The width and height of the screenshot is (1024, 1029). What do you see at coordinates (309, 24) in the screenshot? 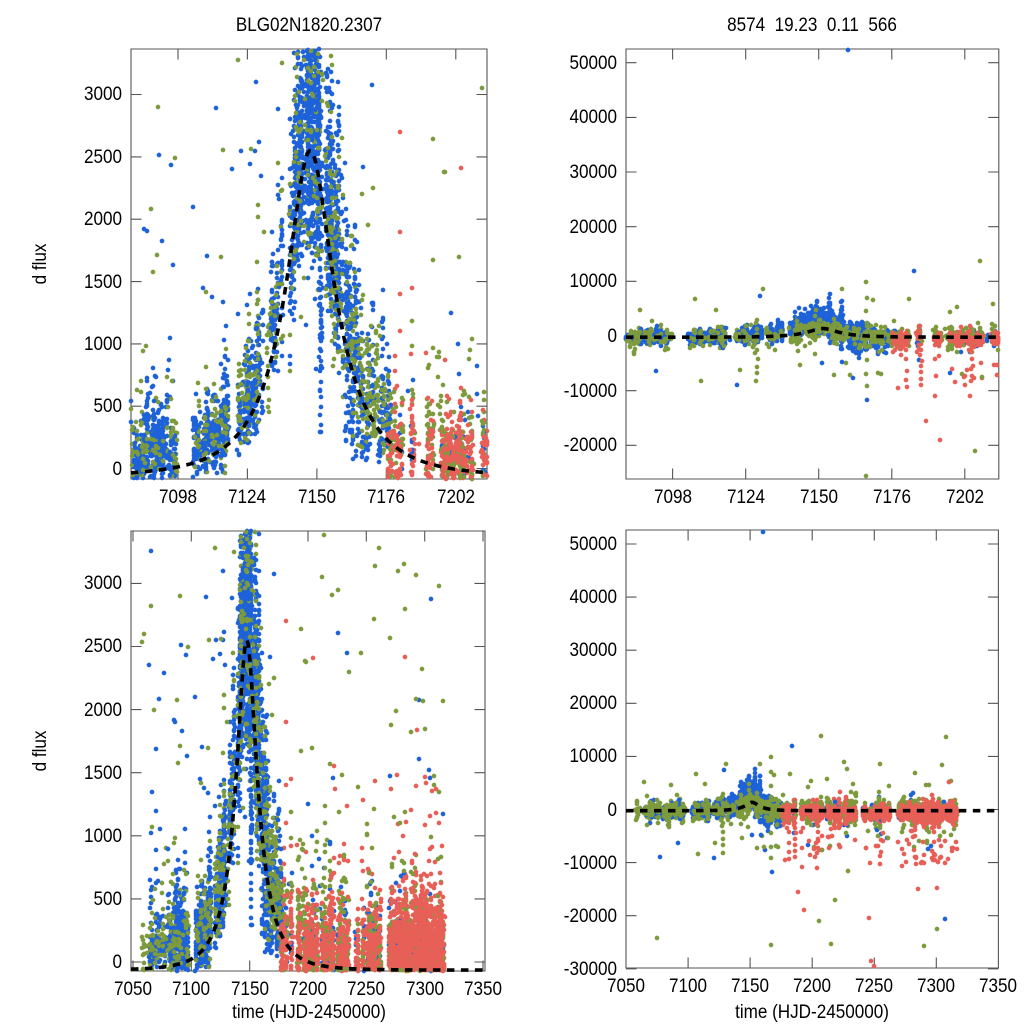
I see `svg-text: BLG02N1820.2307` at bounding box center [309, 24].